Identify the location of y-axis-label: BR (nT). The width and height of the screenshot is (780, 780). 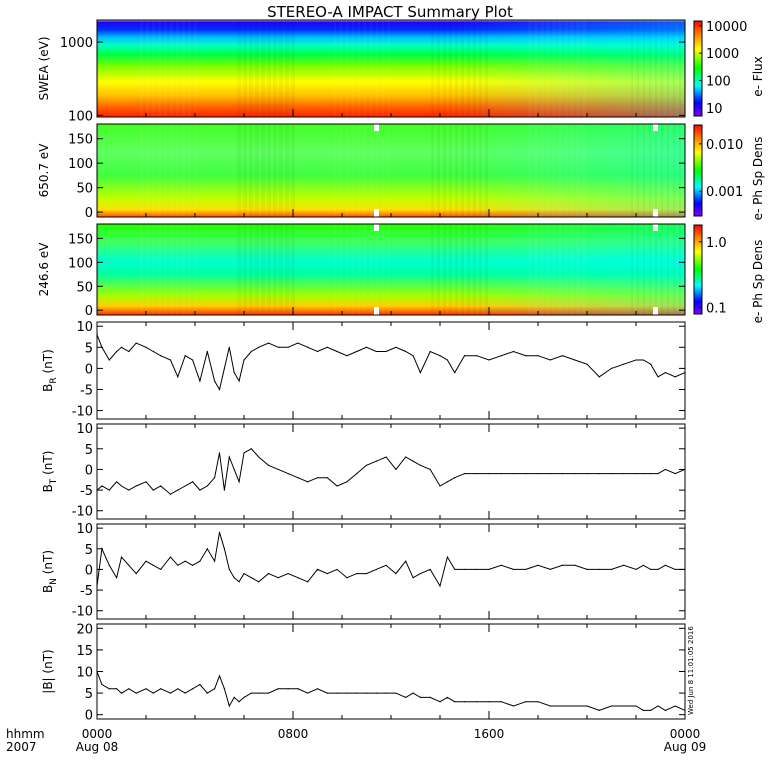
(50, 370).